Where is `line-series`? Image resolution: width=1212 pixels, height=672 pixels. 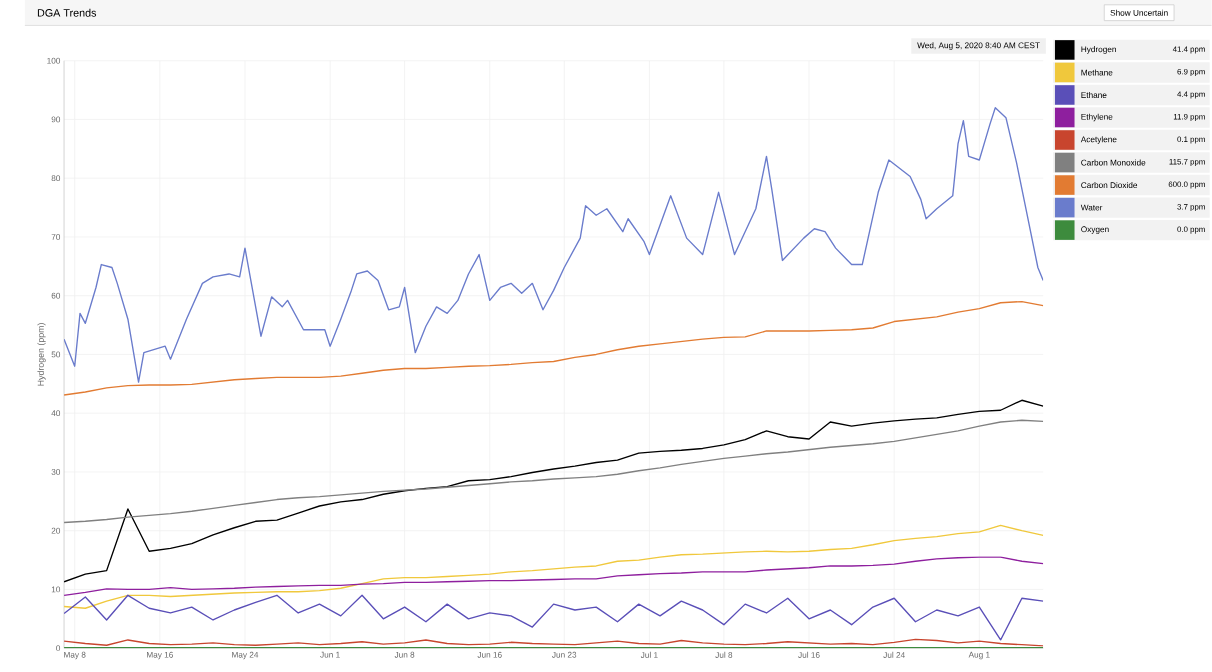 line-series is located at coordinates (554, 617).